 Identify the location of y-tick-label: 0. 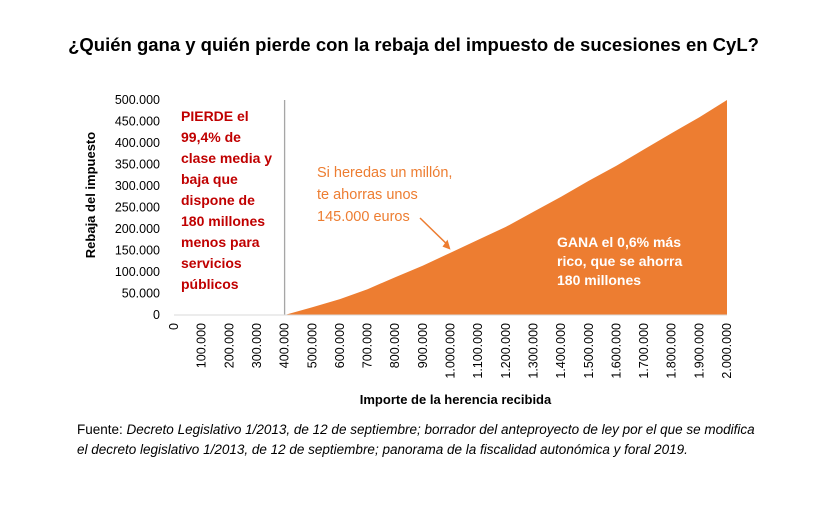
(156, 315).